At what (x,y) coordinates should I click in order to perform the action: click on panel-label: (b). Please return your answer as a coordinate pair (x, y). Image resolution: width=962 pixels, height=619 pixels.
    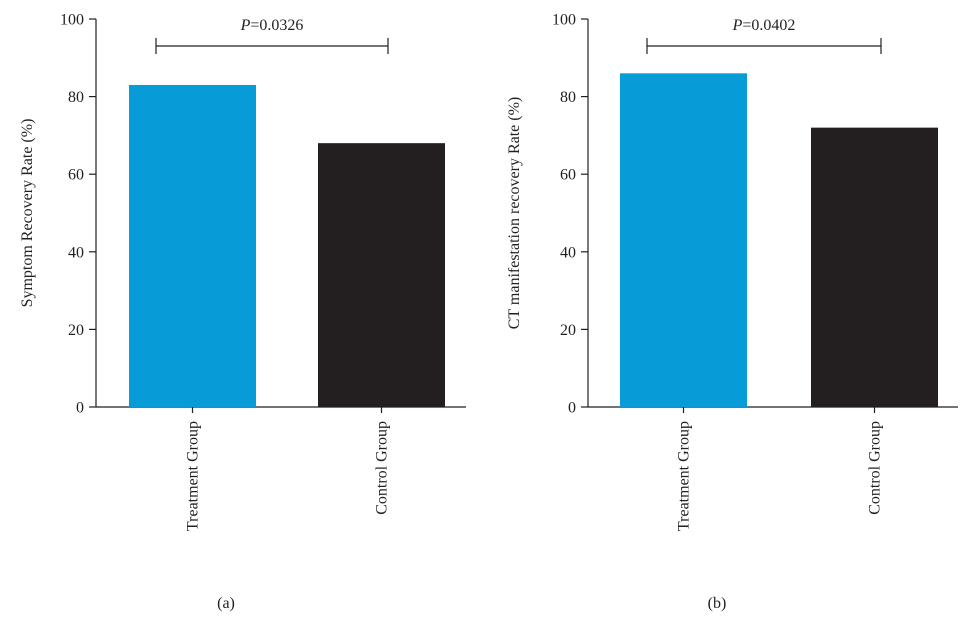
    Looking at the image, I should click on (717, 603).